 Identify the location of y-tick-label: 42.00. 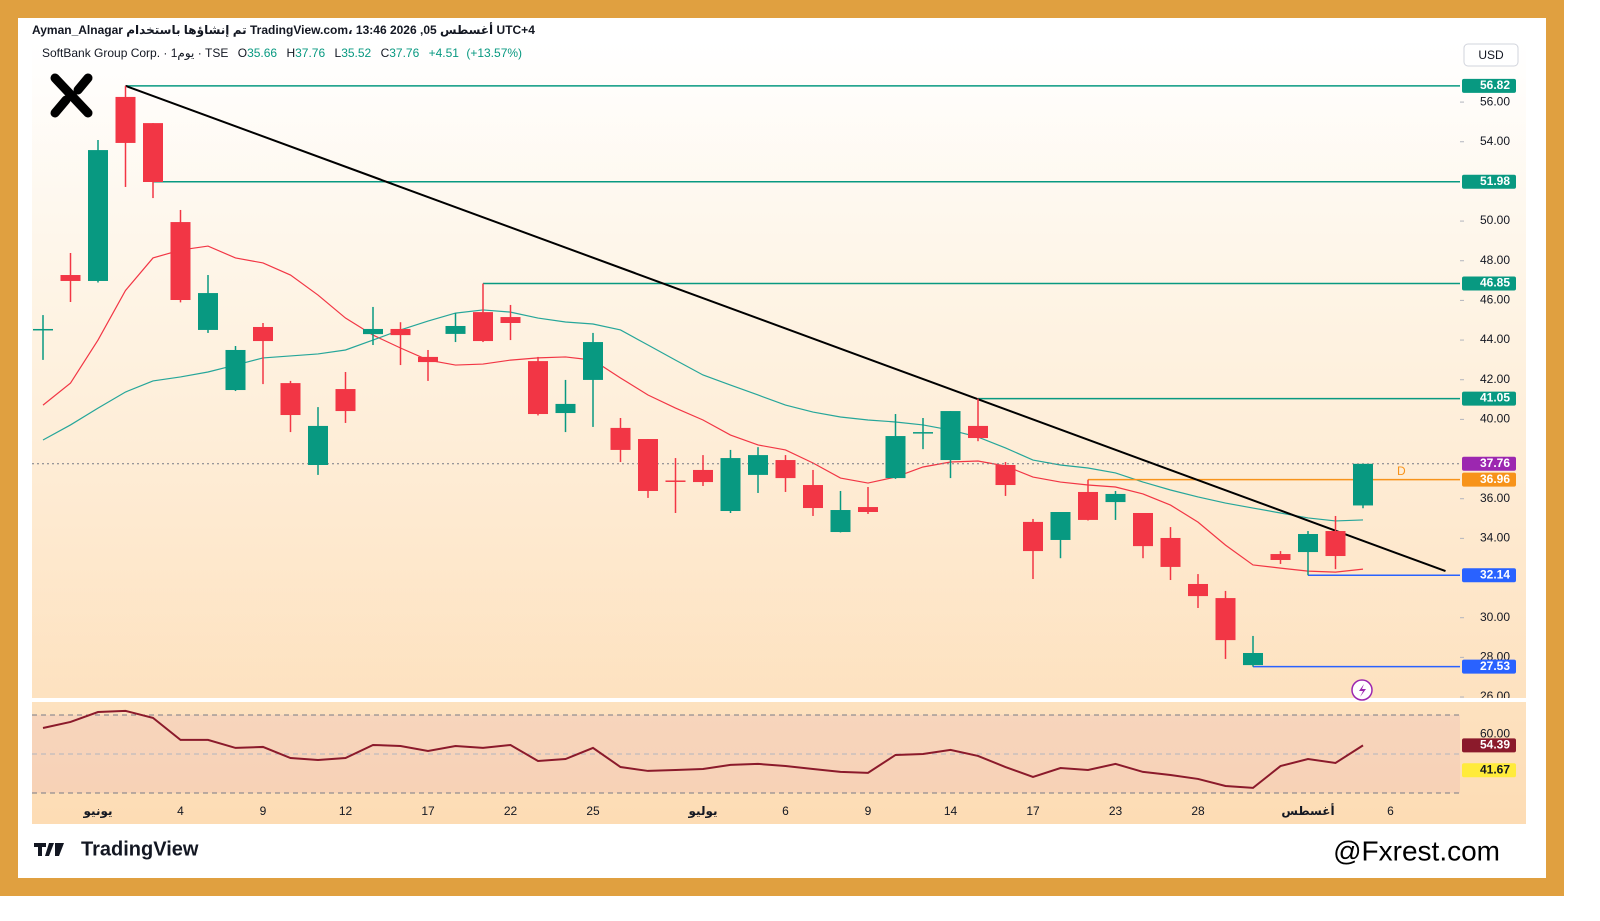
(1495, 379).